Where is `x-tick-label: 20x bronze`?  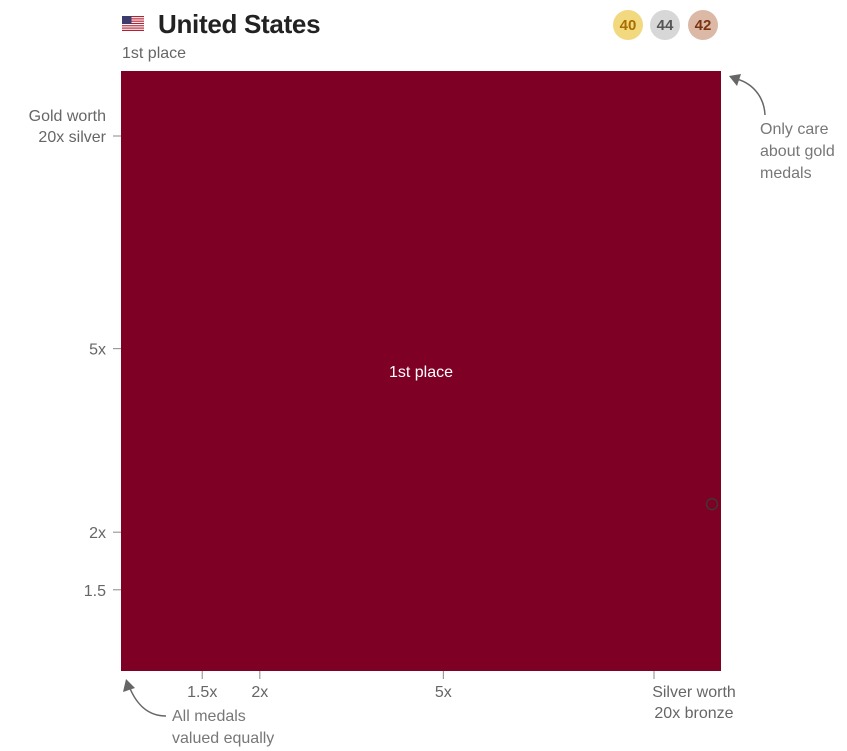 x-tick-label: 20x bronze is located at coordinates (693, 713).